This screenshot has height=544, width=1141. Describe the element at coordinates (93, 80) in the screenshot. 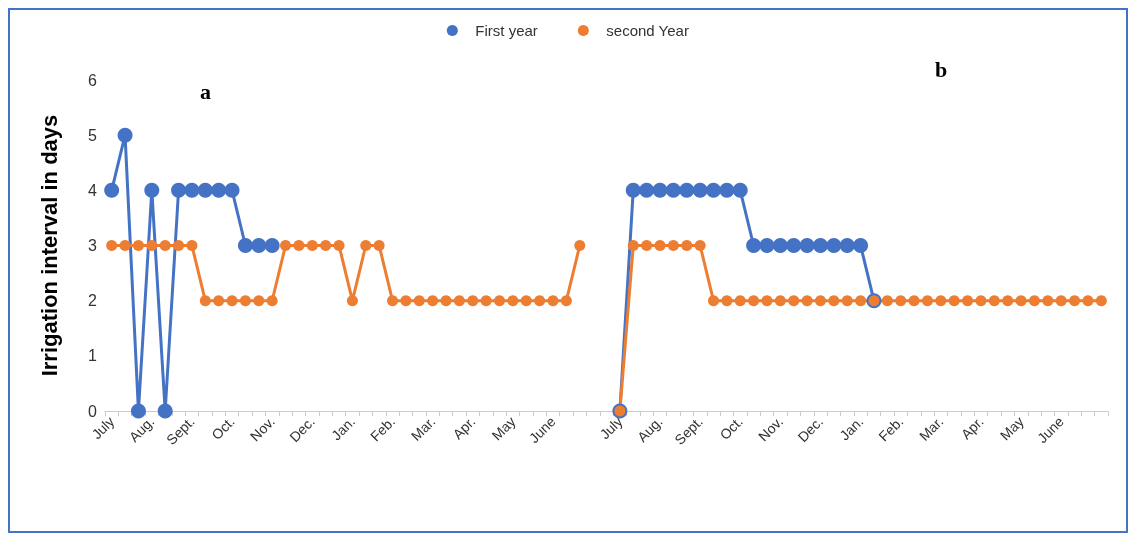

I see `y-tick-label: 6` at that location.